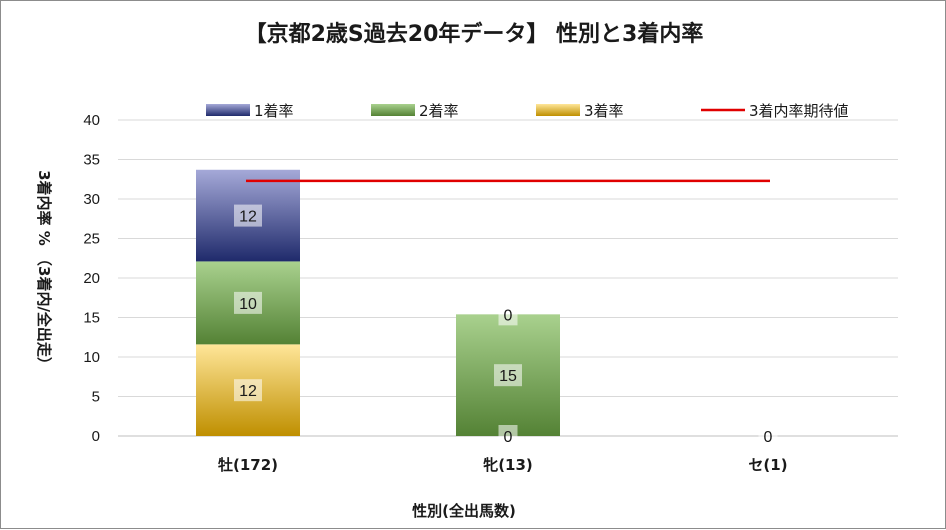 The height and width of the screenshot is (530, 946). Describe the element at coordinates (91, 160) in the screenshot. I see `y-tick-label: 35` at that location.